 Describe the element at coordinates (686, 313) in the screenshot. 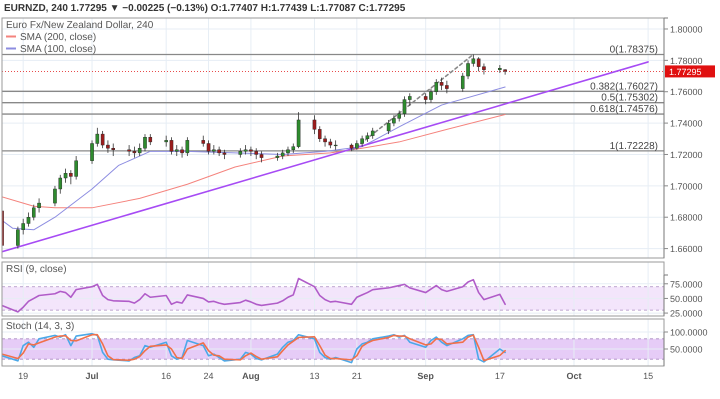

I see `y-tick-label: 25.0000` at that location.